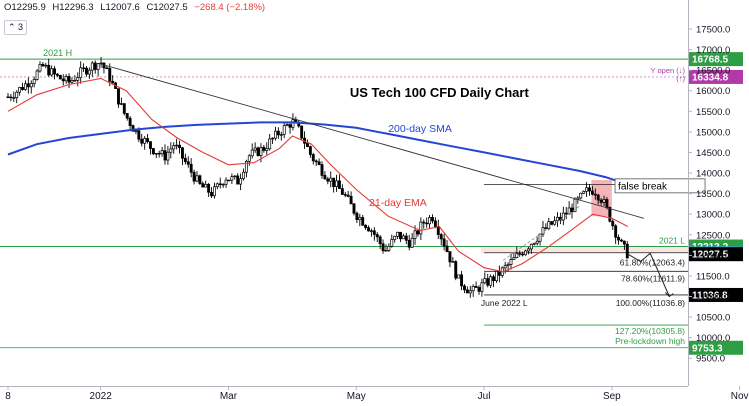 The height and width of the screenshot is (406, 749). What do you see at coordinates (710, 359) in the screenshot?
I see `y-tick-label: 9500.0` at bounding box center [710, 359].